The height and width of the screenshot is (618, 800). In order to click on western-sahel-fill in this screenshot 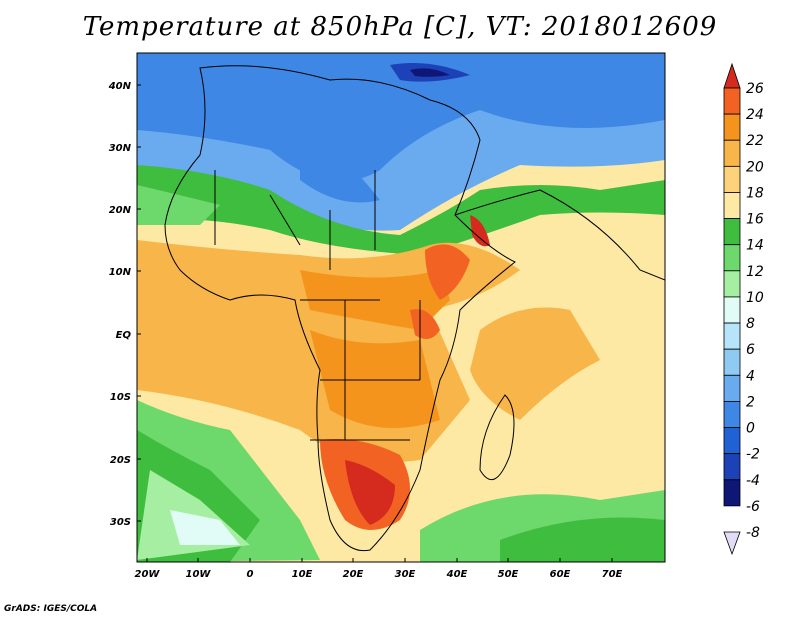, I will do `click(178, 205)`.